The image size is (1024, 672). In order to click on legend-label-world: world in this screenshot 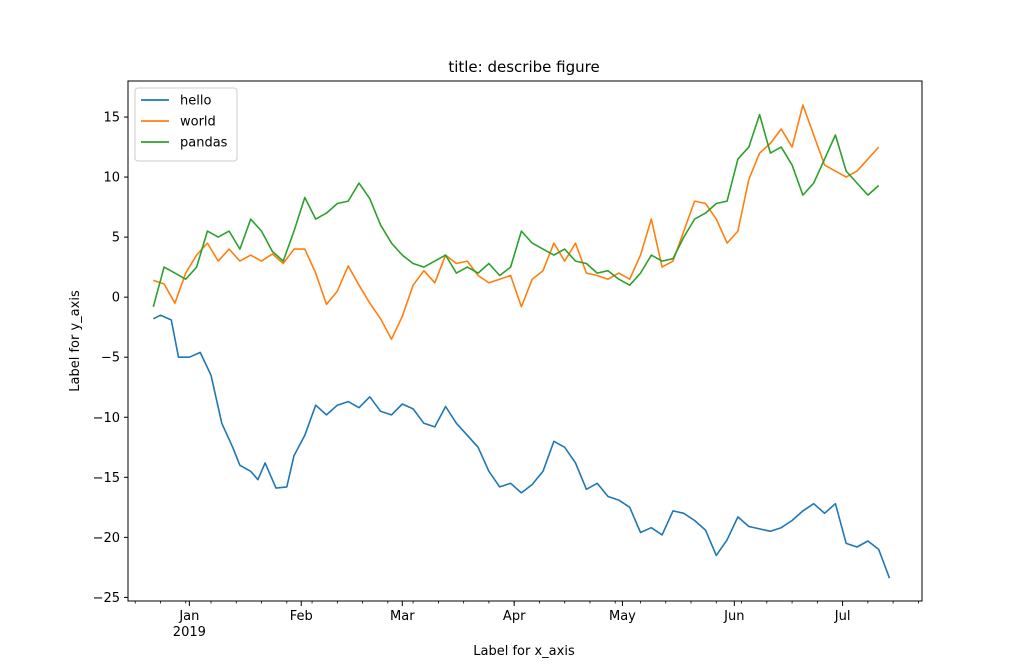, I will do `click(198, 122)`.